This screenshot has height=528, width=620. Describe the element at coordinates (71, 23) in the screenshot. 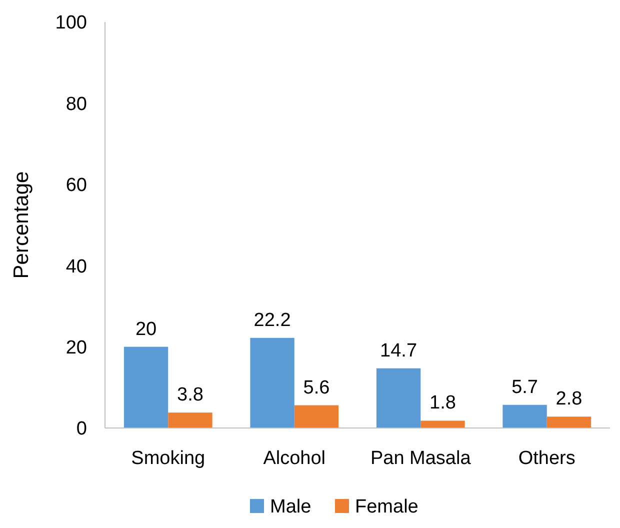

I see `y-tick-label: 100` at that location.